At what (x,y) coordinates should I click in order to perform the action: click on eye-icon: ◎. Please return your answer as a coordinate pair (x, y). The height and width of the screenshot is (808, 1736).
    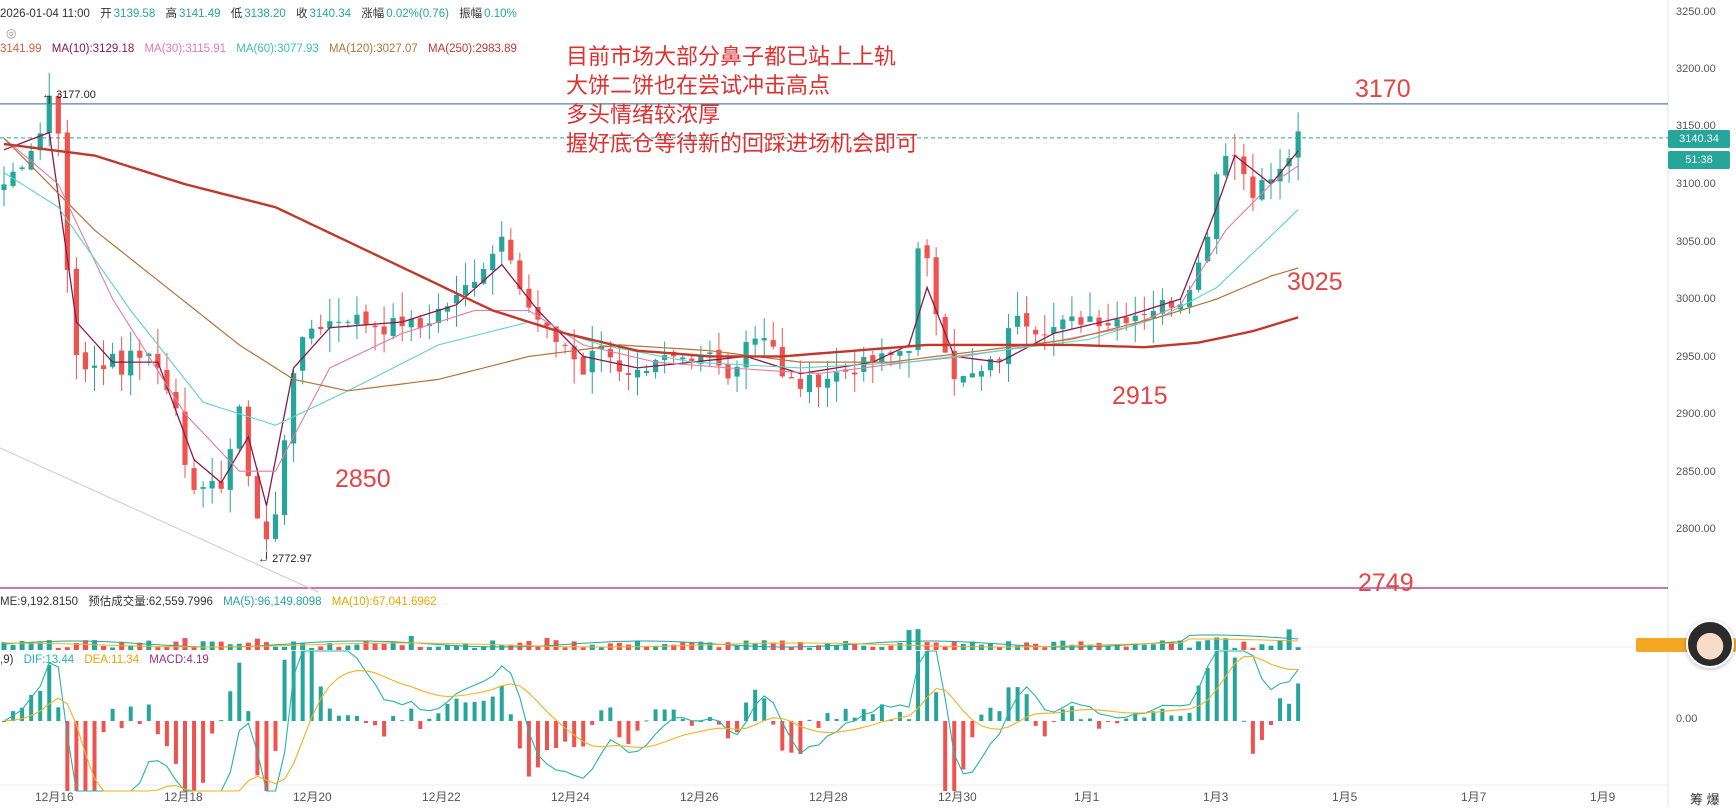
    Looking at the image, I should click on (11, 33).